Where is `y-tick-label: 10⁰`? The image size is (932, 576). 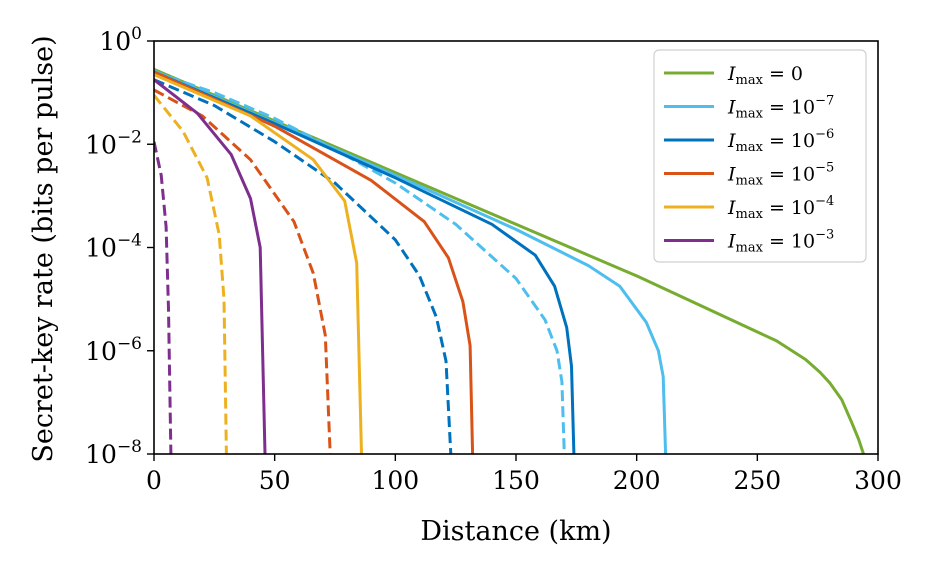
y-tick-label: 10⁰ is located at coordinates (120, 40).